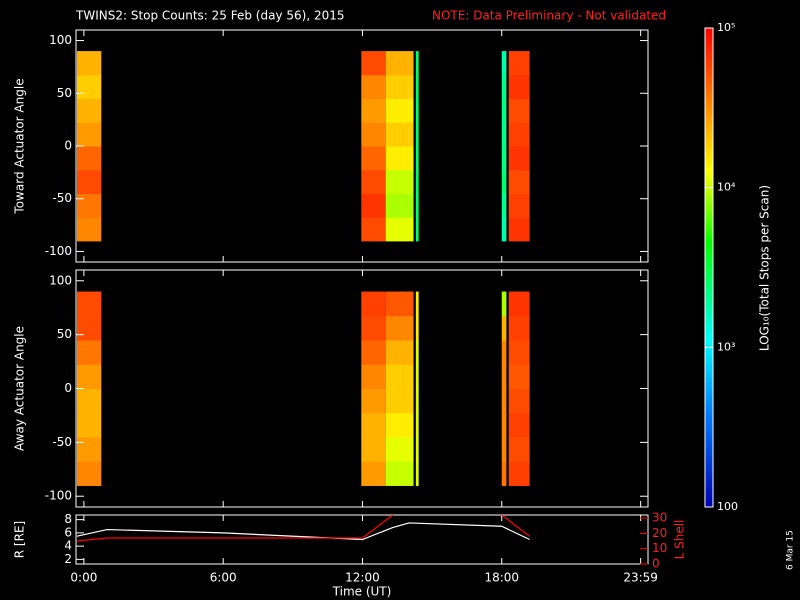 The image size is (800, 600). Describe the element at coordinates (659, 548) in the screenshot. I see `y2-tick-label: 10` at that location.